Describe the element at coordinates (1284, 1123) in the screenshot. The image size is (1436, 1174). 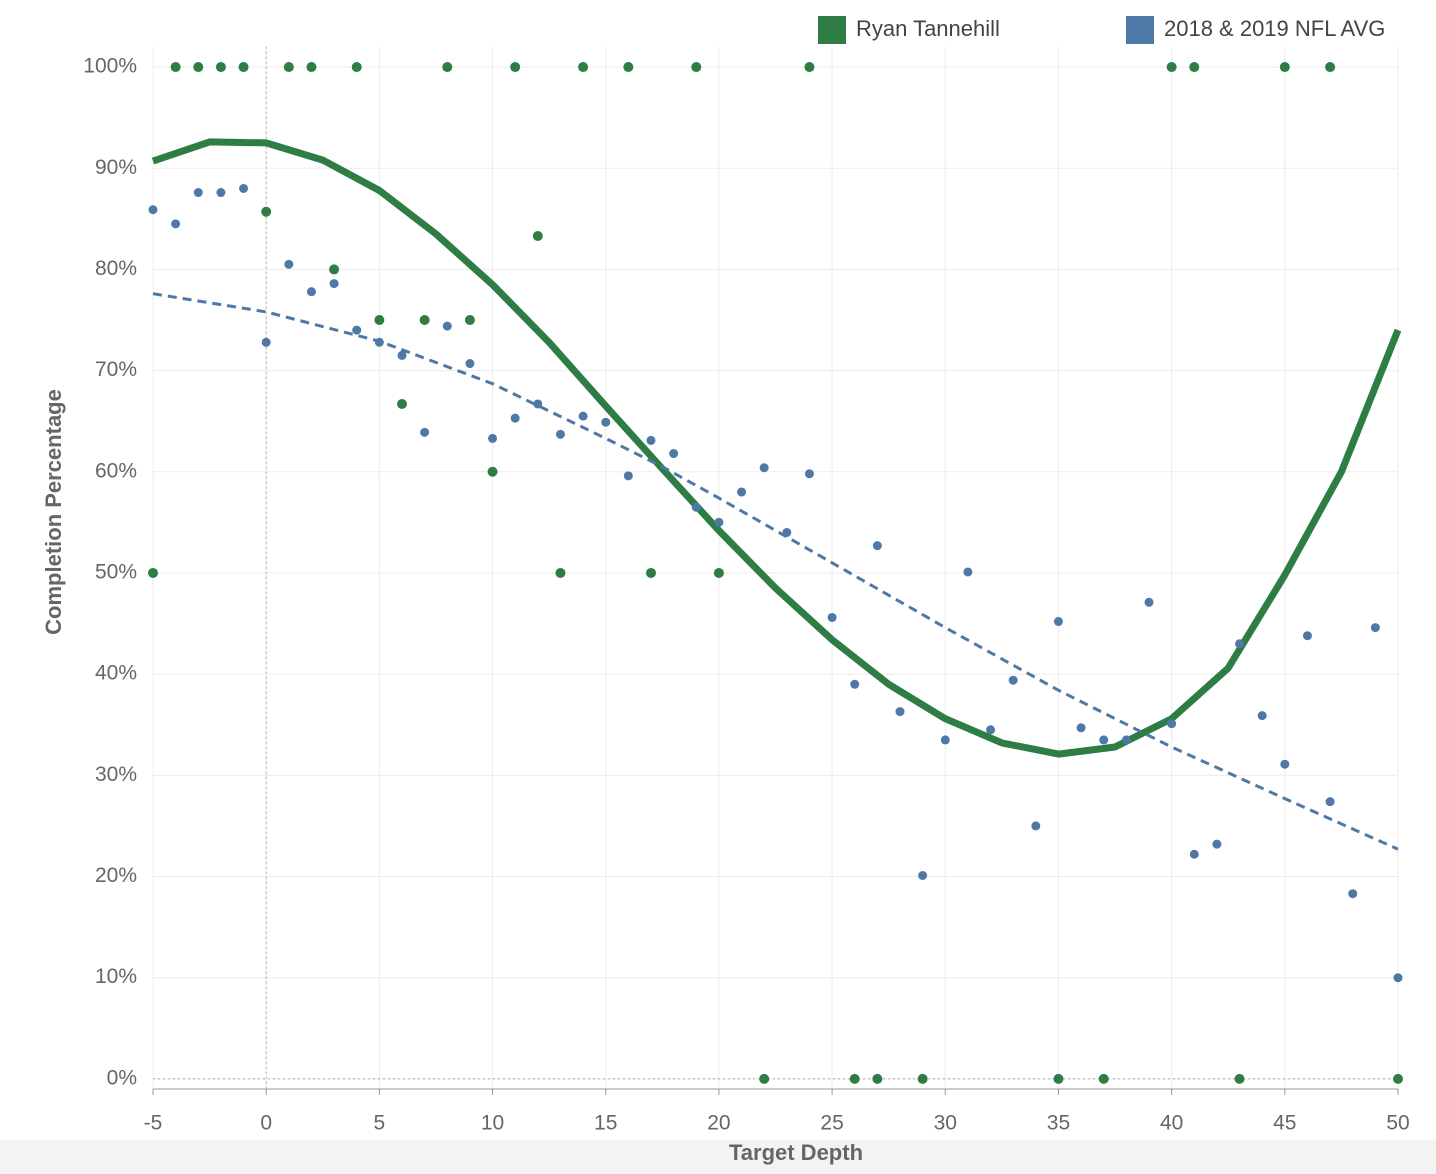
I see `x-tick-label: 45` at that location.